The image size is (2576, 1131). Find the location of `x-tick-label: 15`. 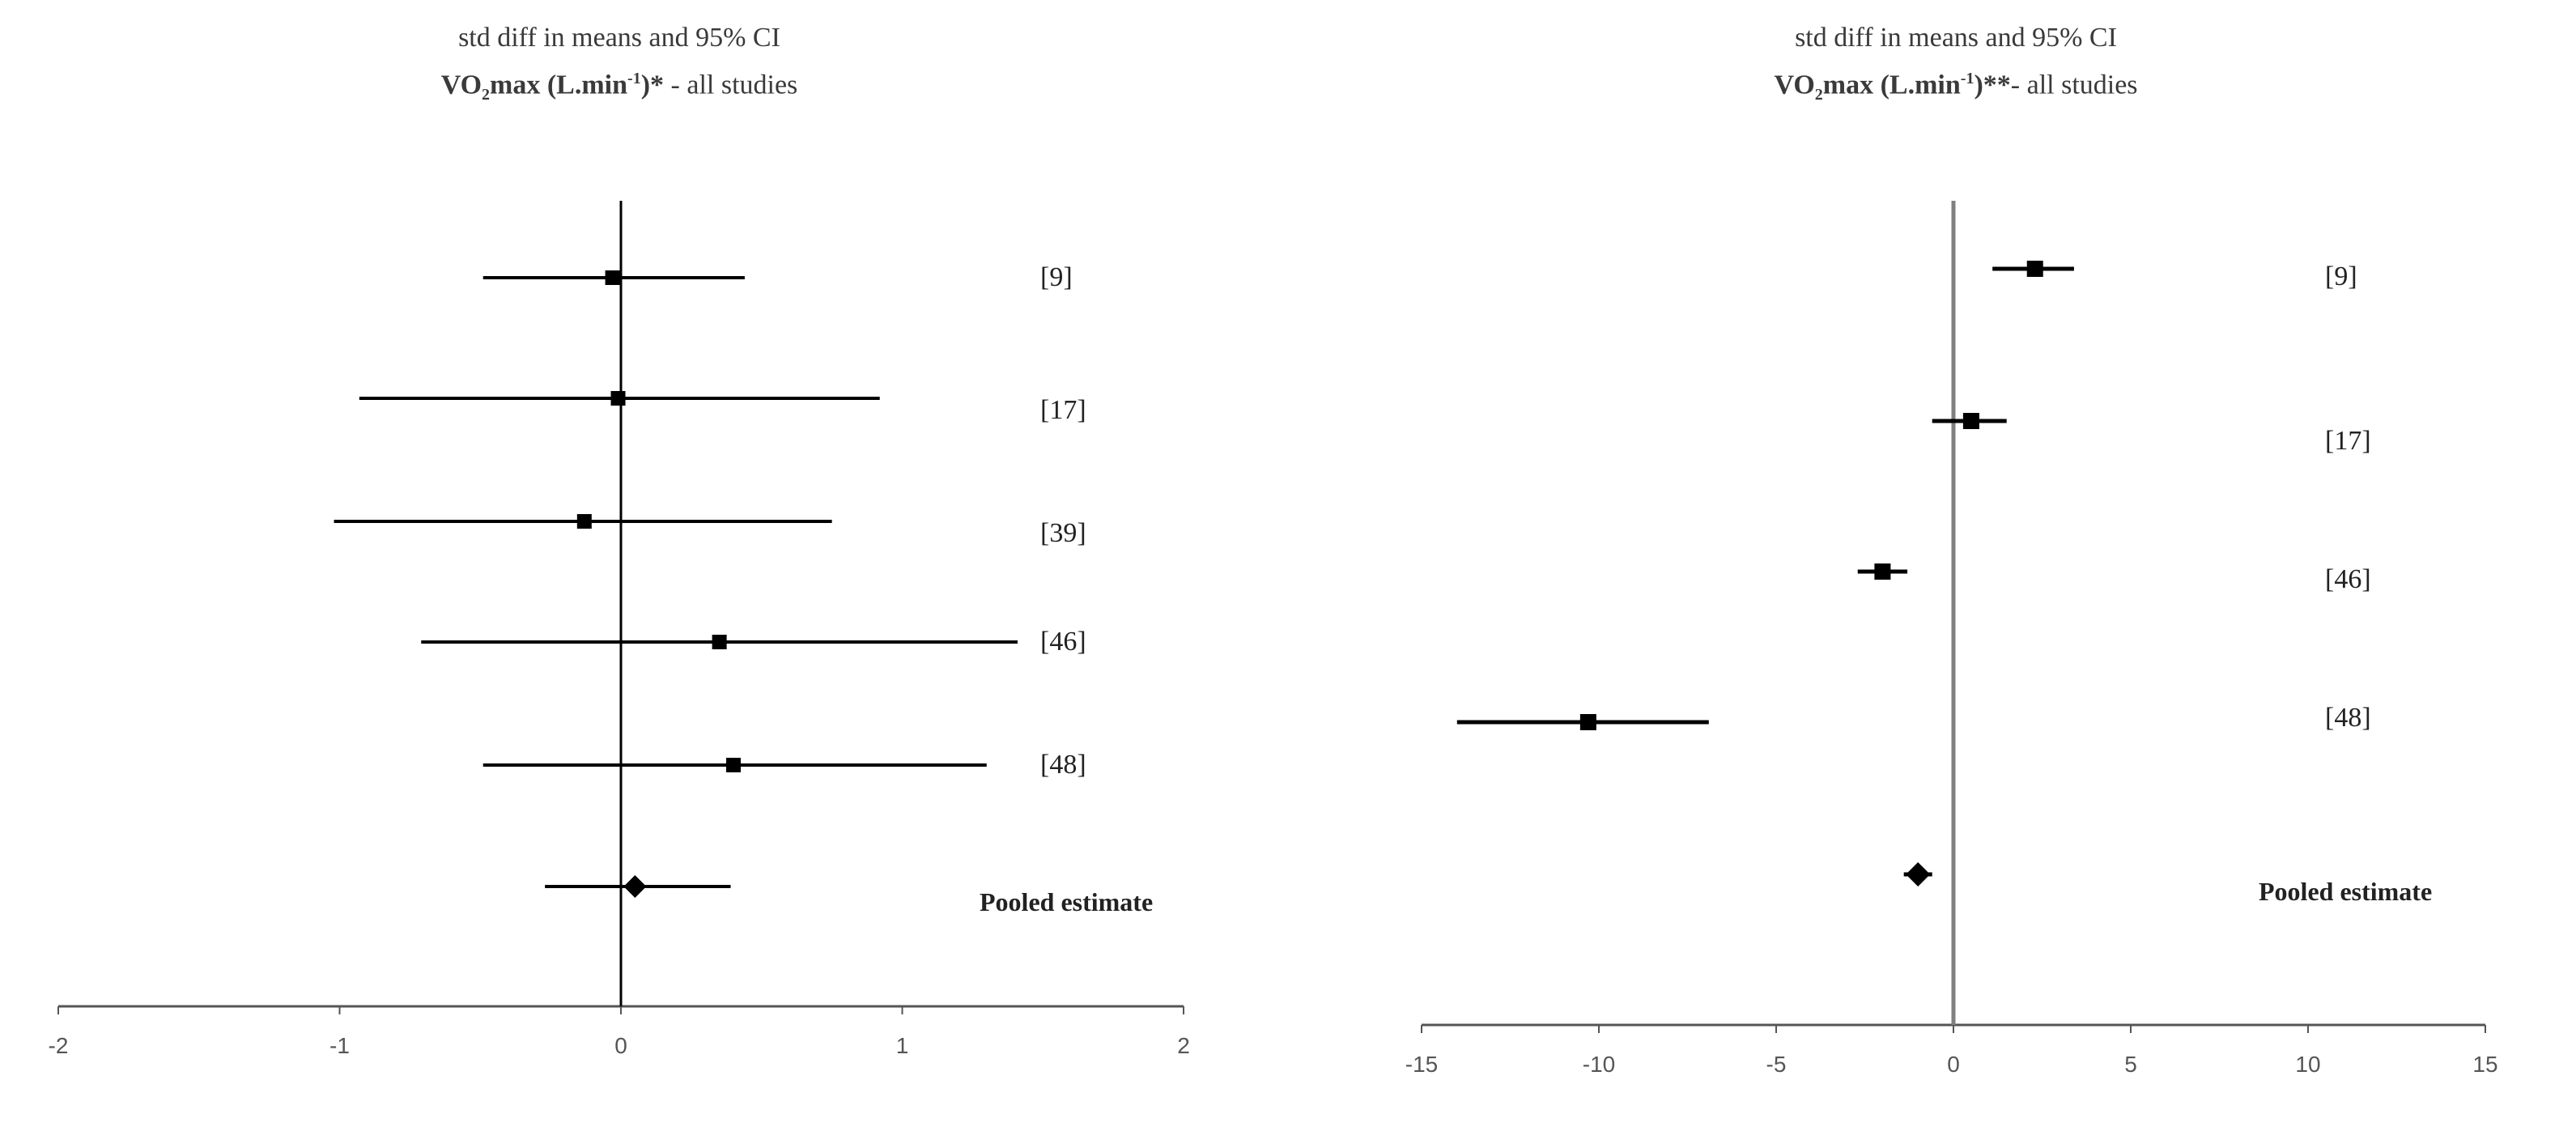

x-tick-label: 15 is located at coordinates (2485, 1064).